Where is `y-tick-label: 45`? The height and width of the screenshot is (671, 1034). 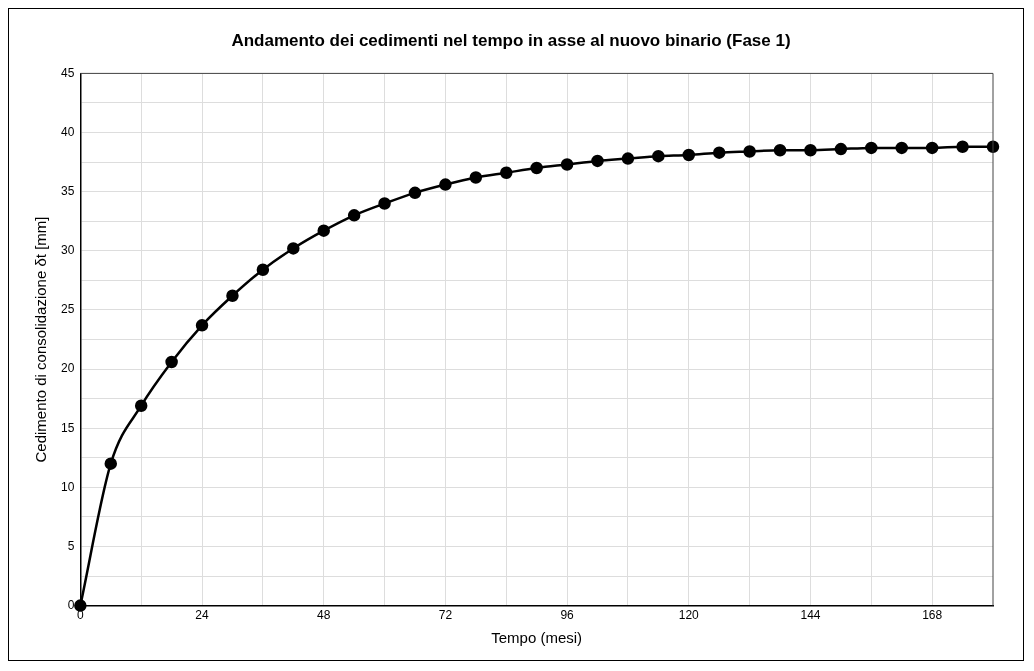
y-tick-label: 45 is located at coordinates (67, 72).